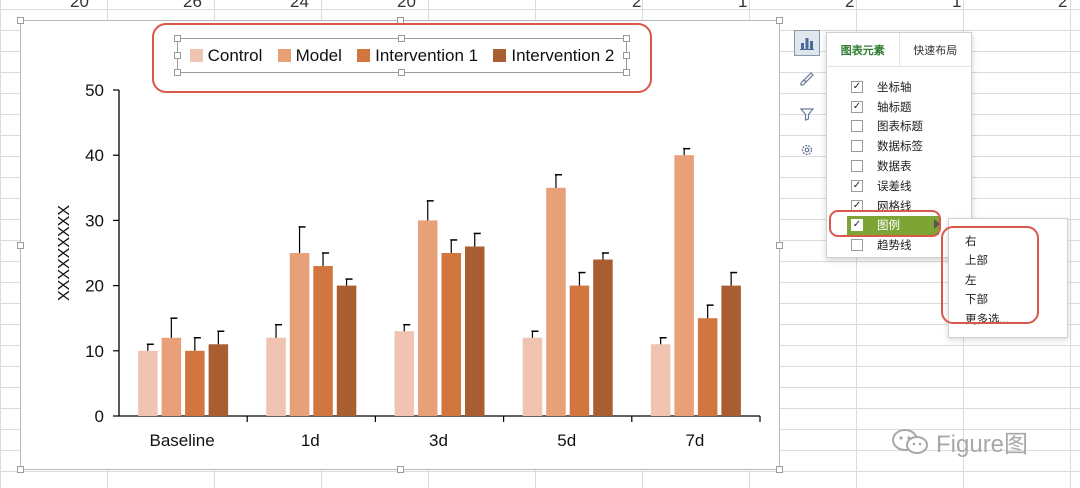 The width and height of the screenshot is (1080, 488). What do you see at coordinates (417, 56) in the screenshot?
I see `legend-item-intervention-1: Intervention 1` at bounding box center [417, 56].